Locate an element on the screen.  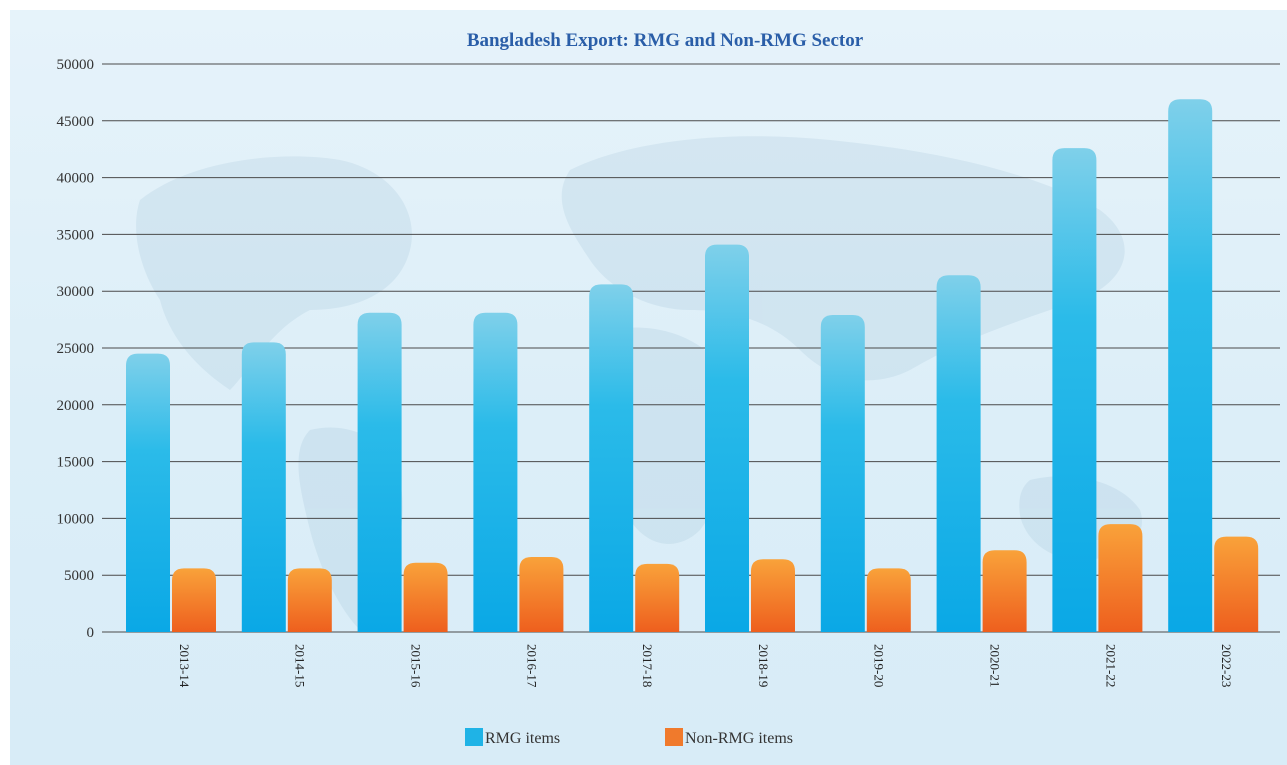
y-tick-label: 15000 is located at coordinates (76, 463).